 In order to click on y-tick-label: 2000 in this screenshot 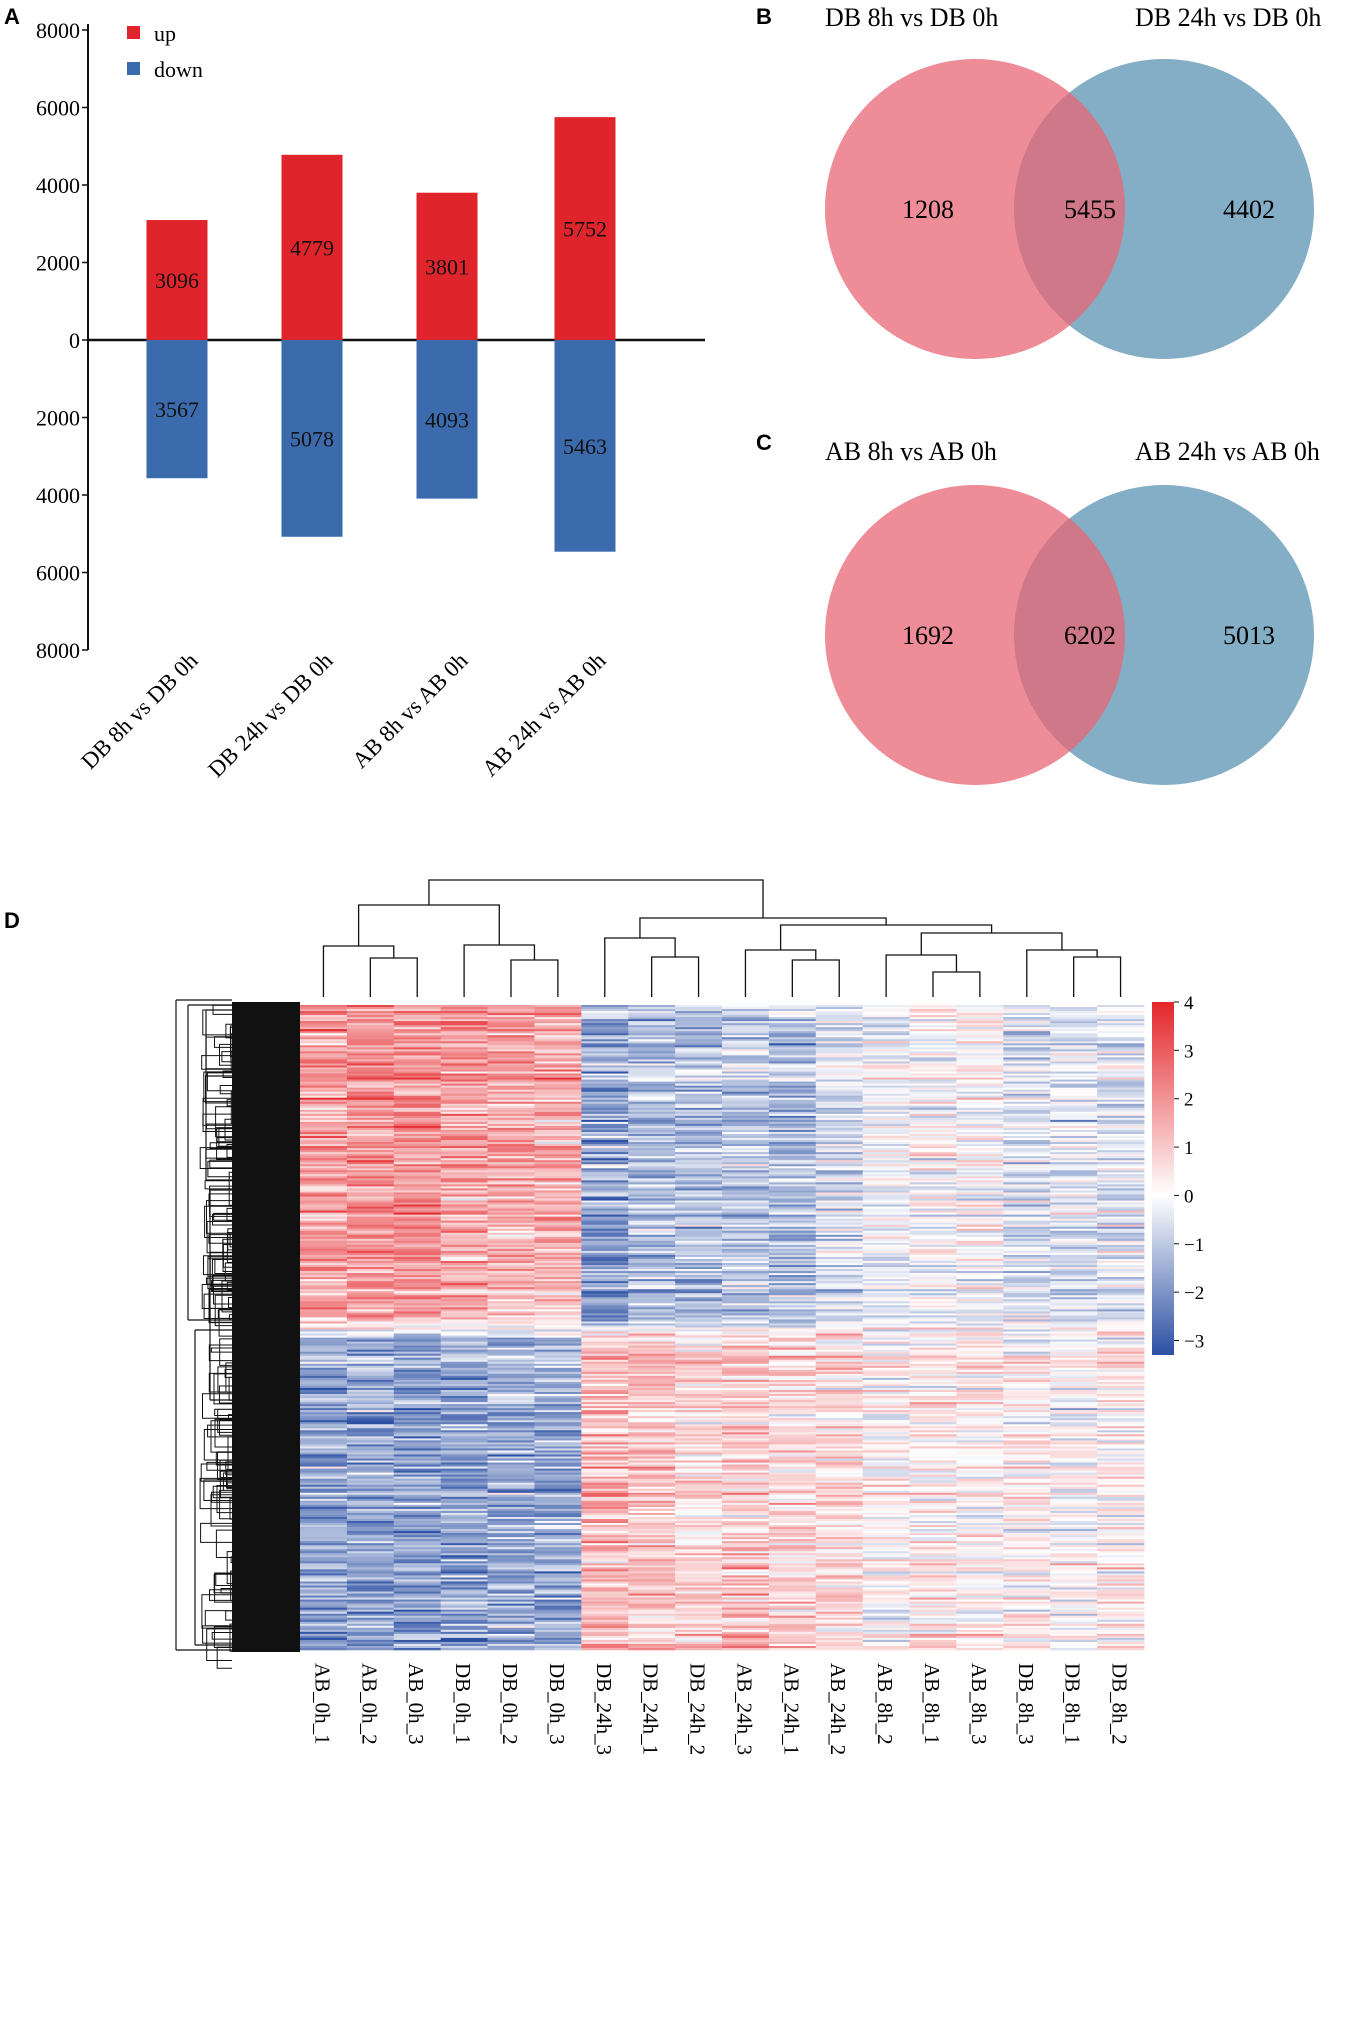, I will do `click(58, 263)`.